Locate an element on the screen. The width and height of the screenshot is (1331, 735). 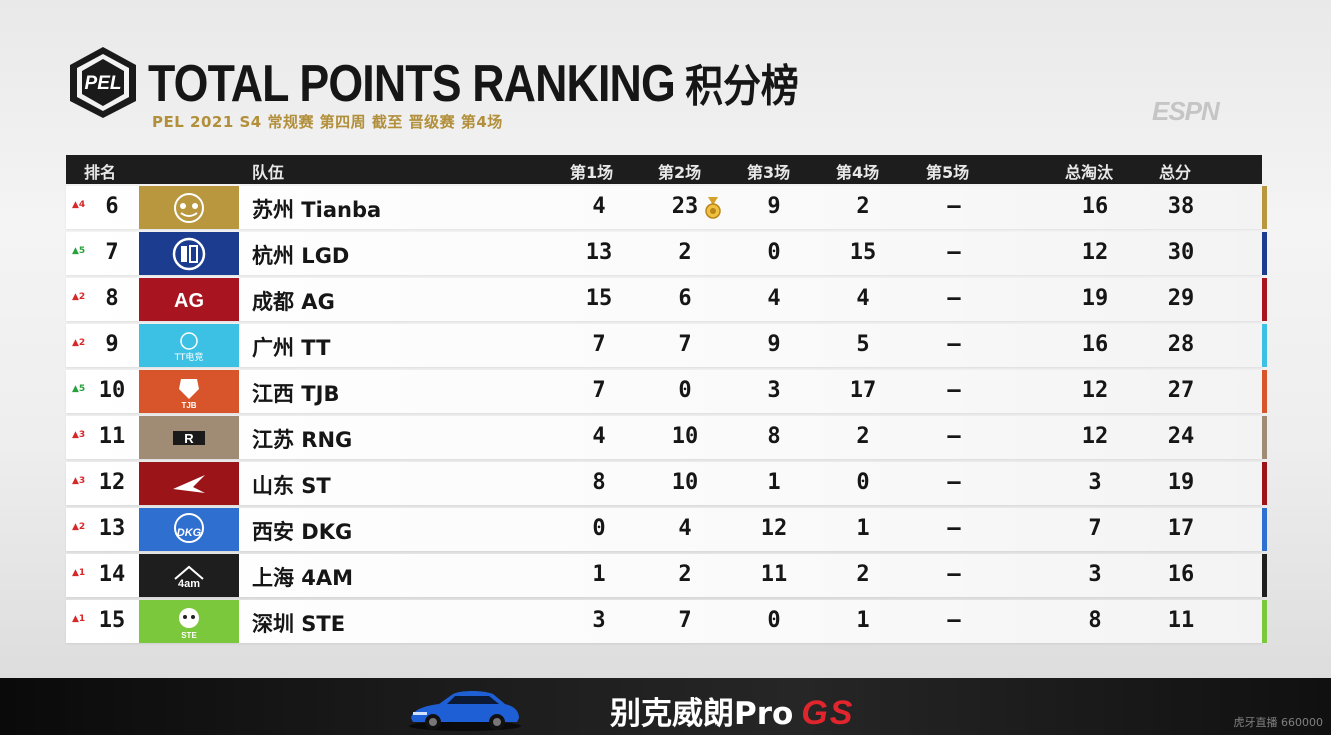
4am-logo-icon: 4am is located at coordinates (189, 577).